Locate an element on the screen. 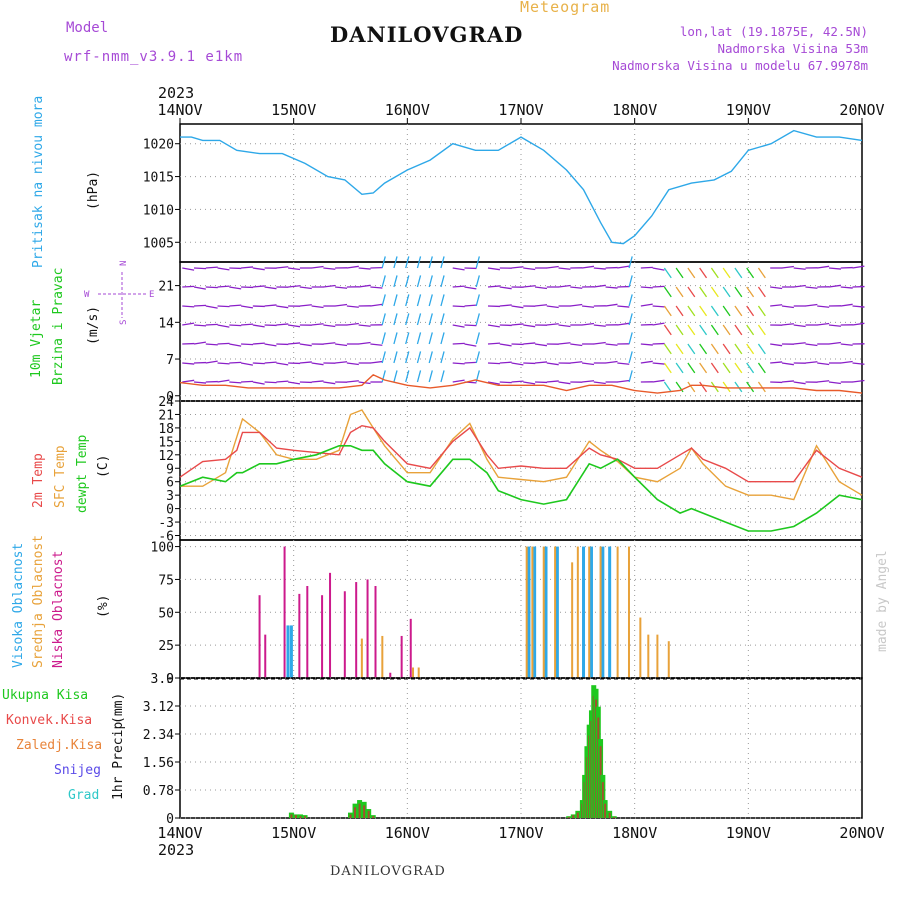 The width and height of the screenshot is (900, 900). wind-ylabel-1: 10m Vjetar is located at coordinates (36, 339).